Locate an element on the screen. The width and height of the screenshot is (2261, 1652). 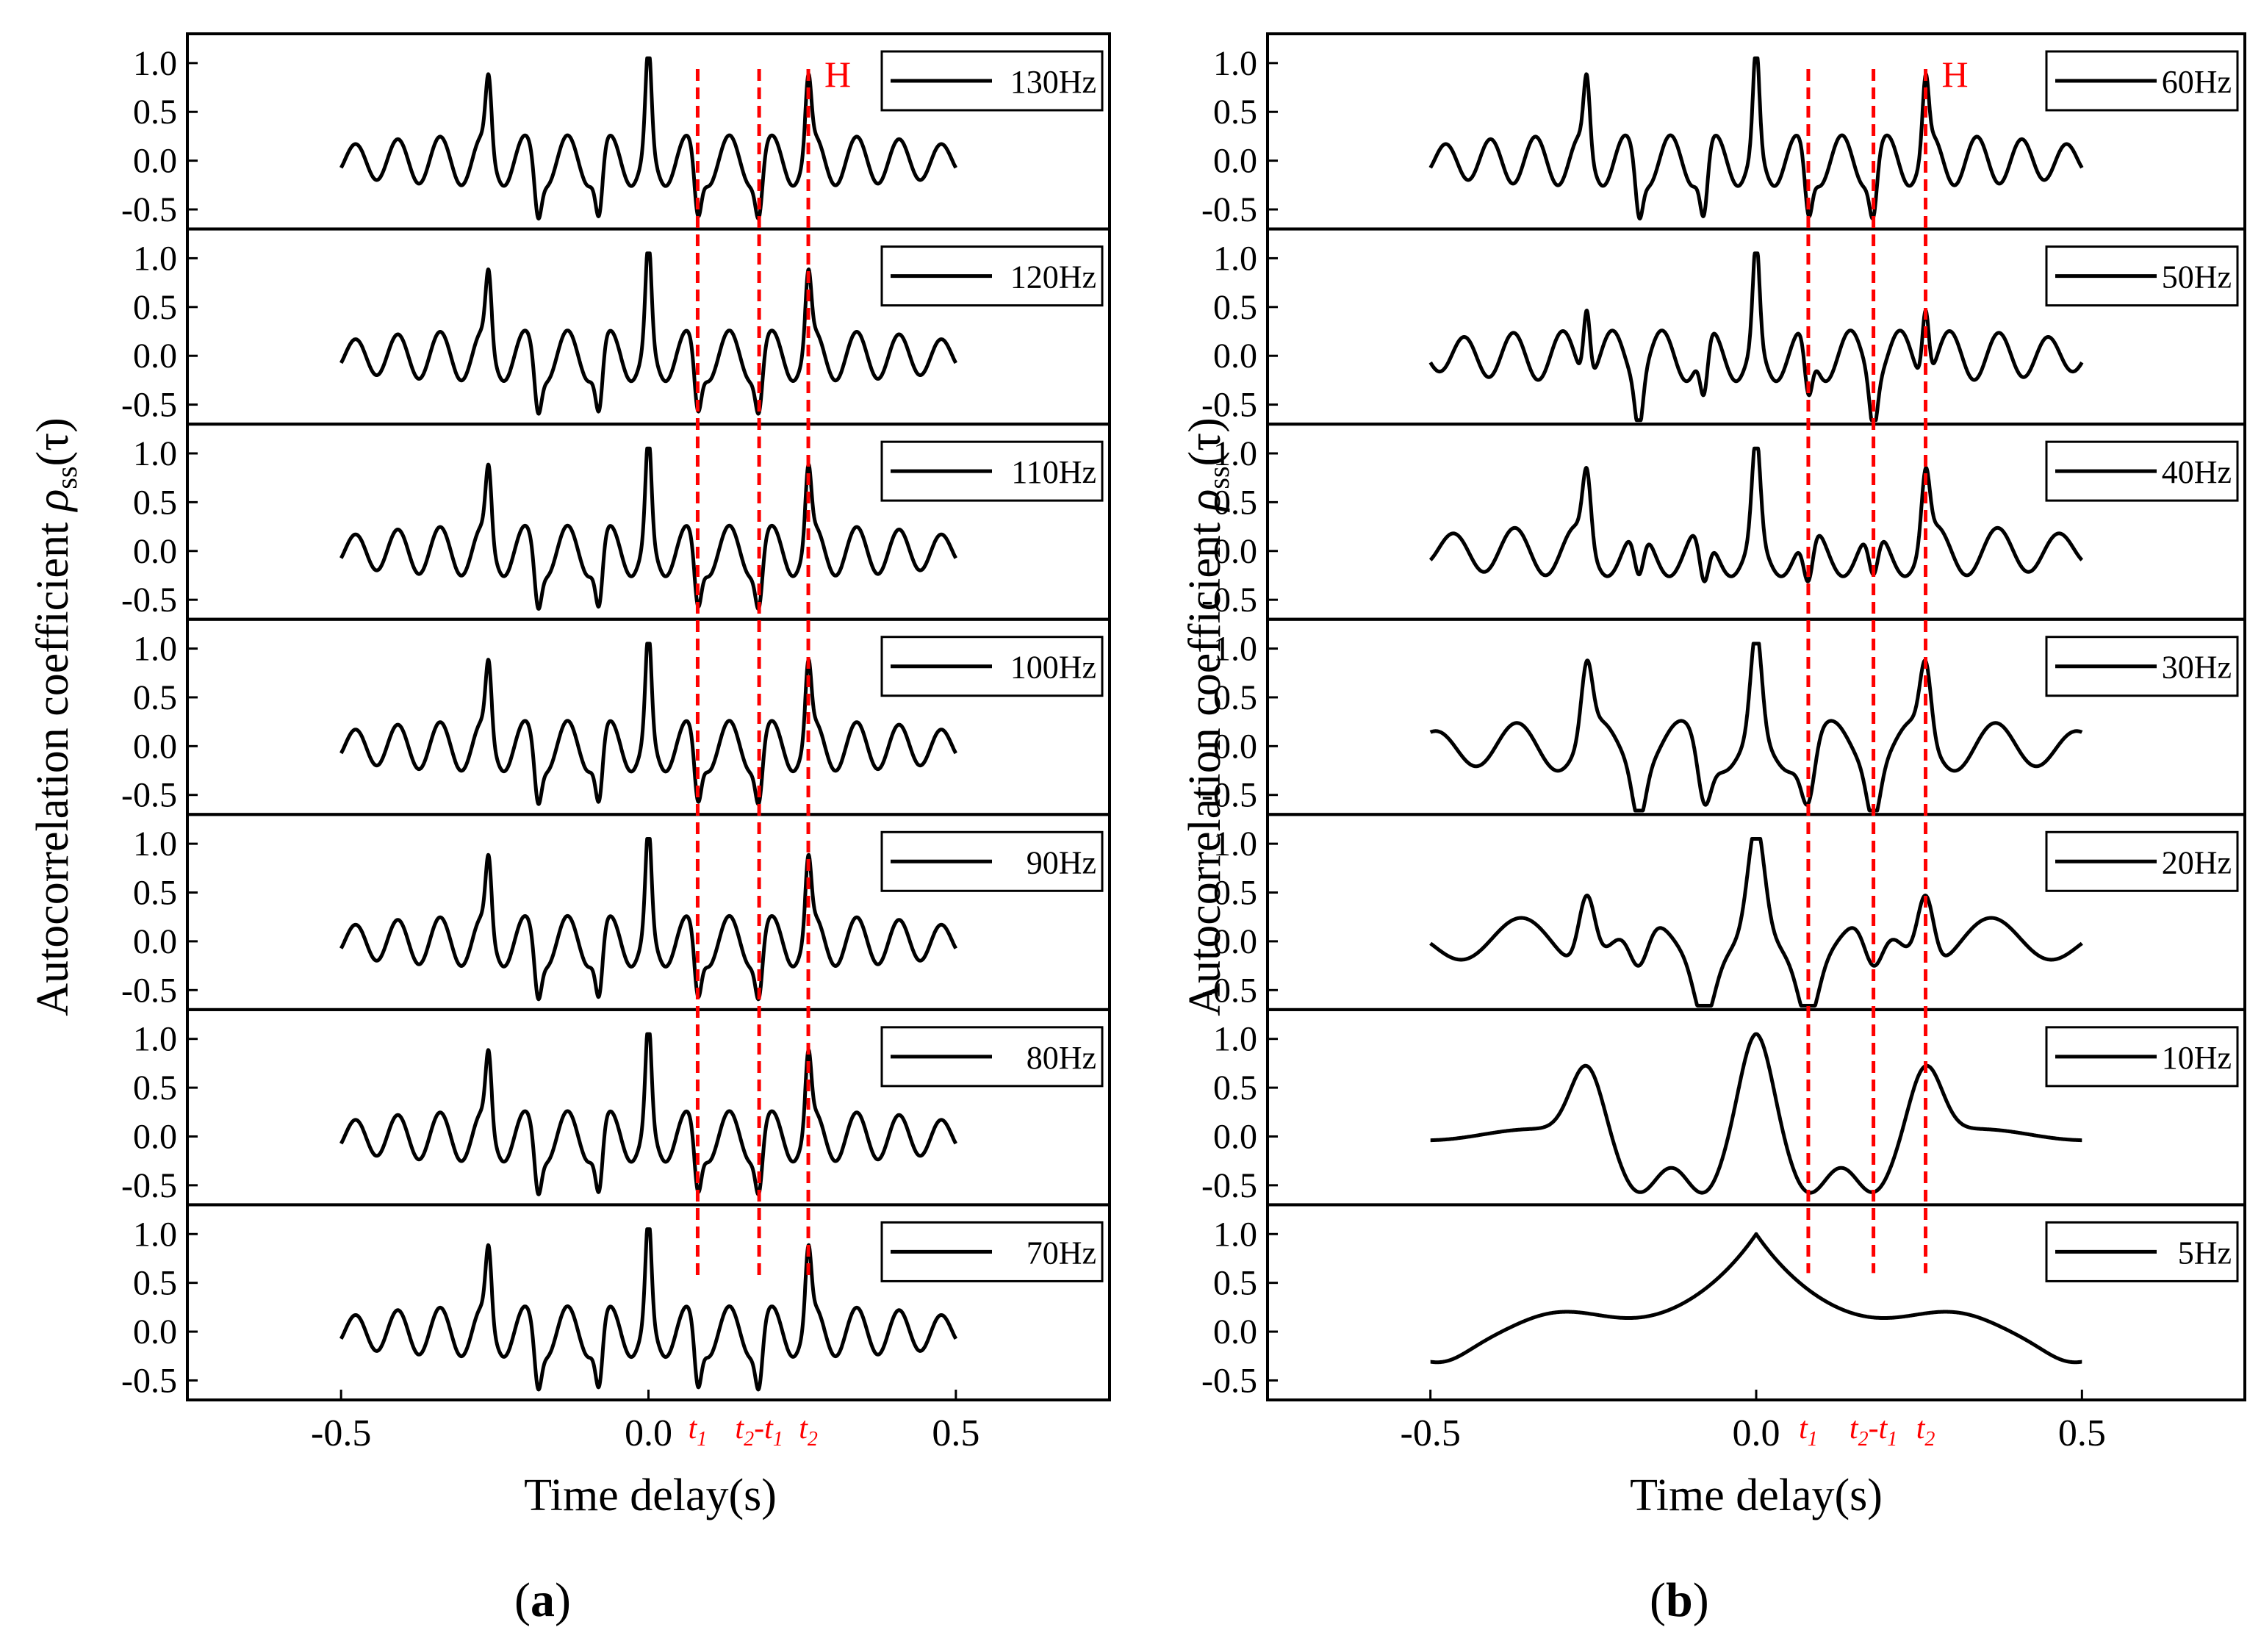
subplot-100Hz: -0.5 0.0 0.5 1.0 100Hz is located at coordinates (616, 716).